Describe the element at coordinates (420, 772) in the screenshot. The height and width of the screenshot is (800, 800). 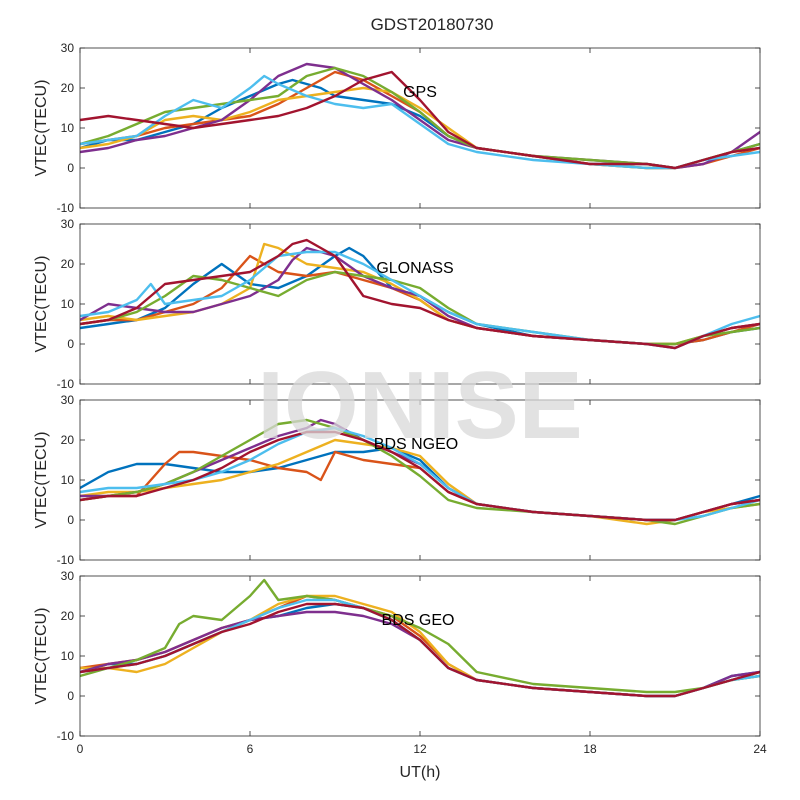
I see `x-axis-label: UT(h)` at that location.